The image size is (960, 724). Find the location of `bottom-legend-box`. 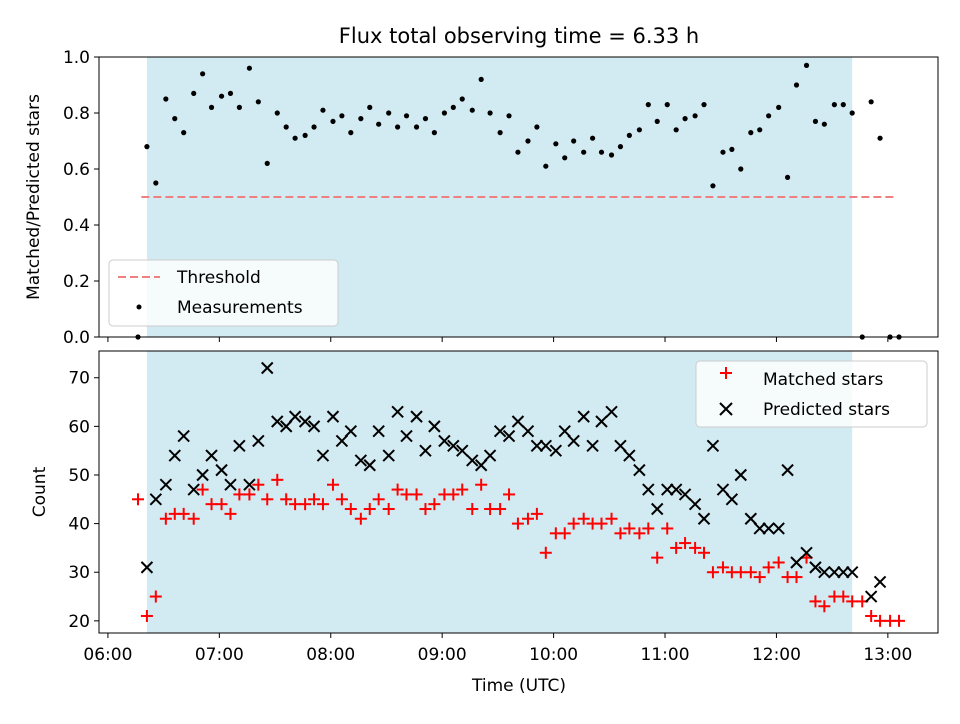

bottom-legend-box is located at coordinates (811, 394).